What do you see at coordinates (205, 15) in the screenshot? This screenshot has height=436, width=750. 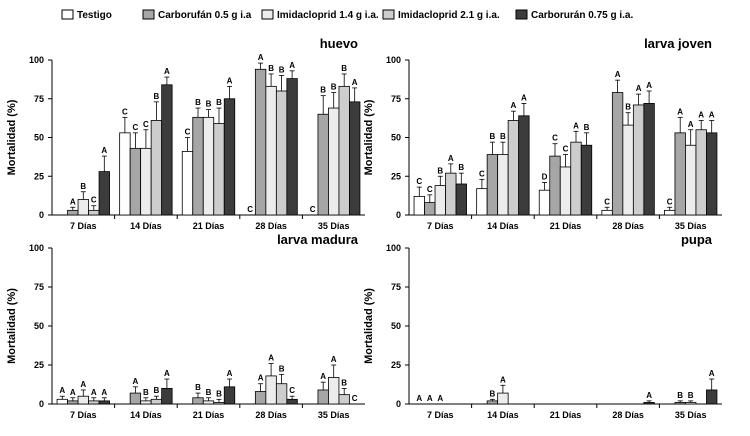 I see `legend-label: Carborufán 0.5 g i.a` at bounding box center [205, 15].